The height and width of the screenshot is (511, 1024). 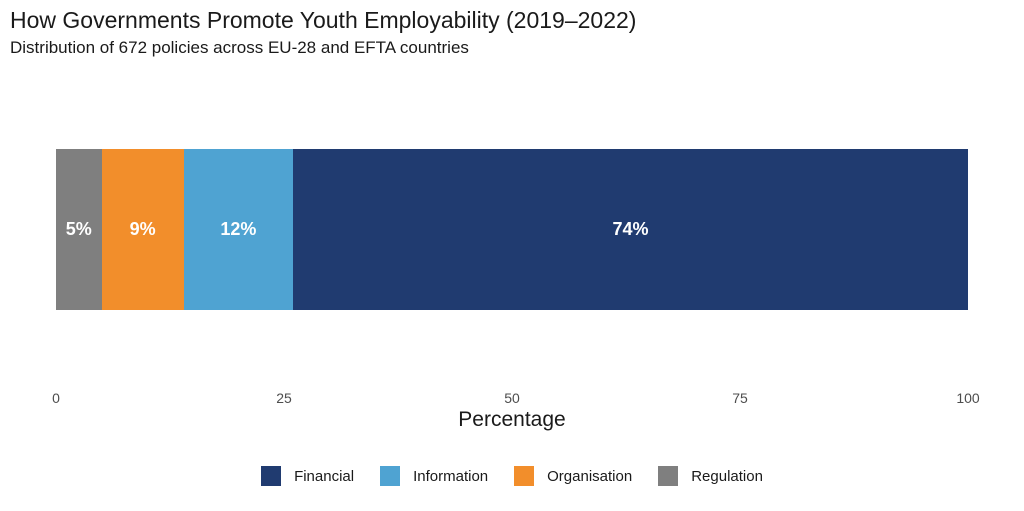 What do you see at coordinates (324, 476) in the screenshot?
I see `legend-label: Financial` at bounding box center [324, 476].